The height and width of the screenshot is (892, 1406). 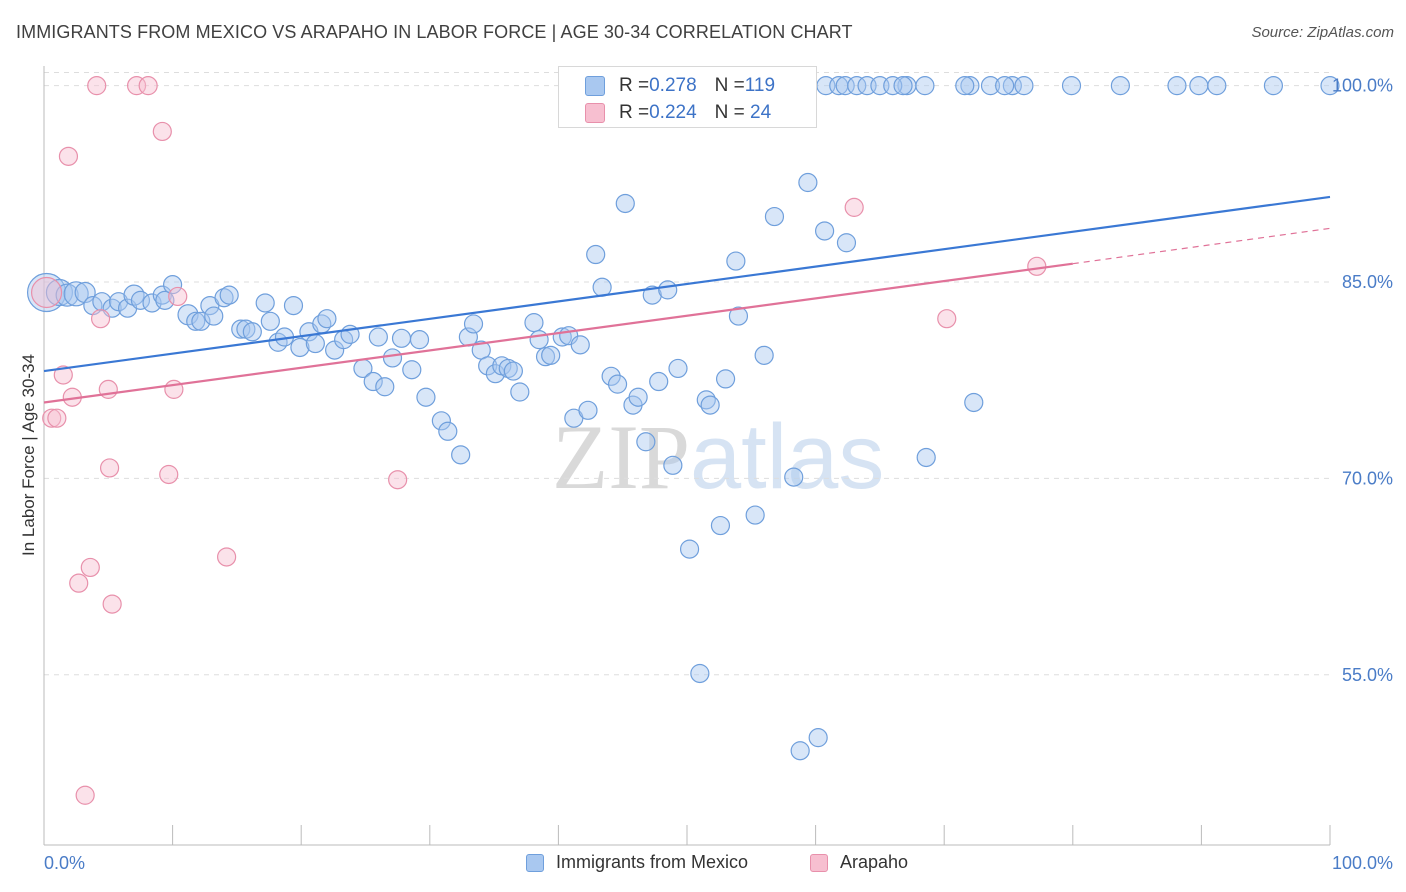 What do you see at coordinates (678, 113) in the screenshot?
I see `stats-row-arapaho: R = 0.224 N = 24` at bounding box center [678, 113].